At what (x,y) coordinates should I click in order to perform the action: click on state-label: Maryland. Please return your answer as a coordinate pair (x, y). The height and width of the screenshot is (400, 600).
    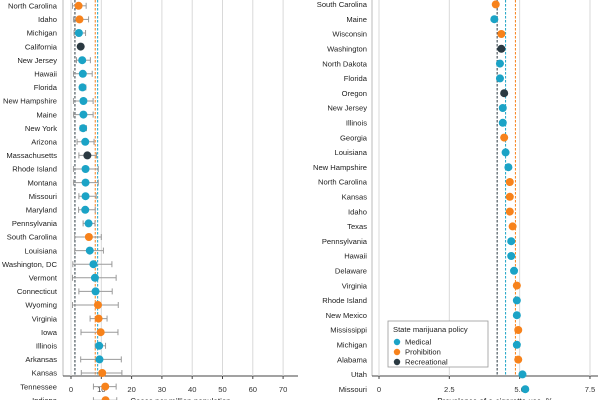
    Looking at the image, I should click on (41, 210).